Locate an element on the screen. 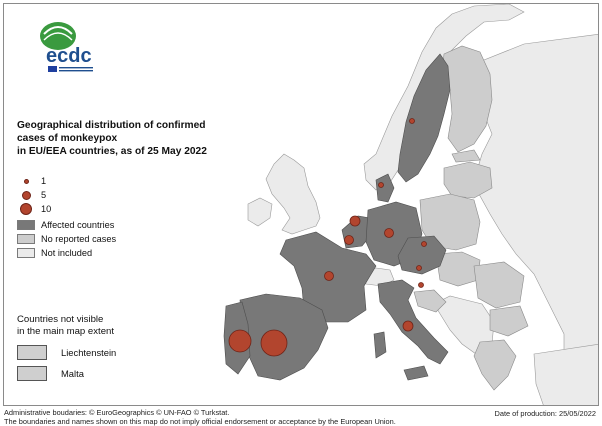  not-visible-title-line-2: in the main map extent is located at coordinates (66, 331).